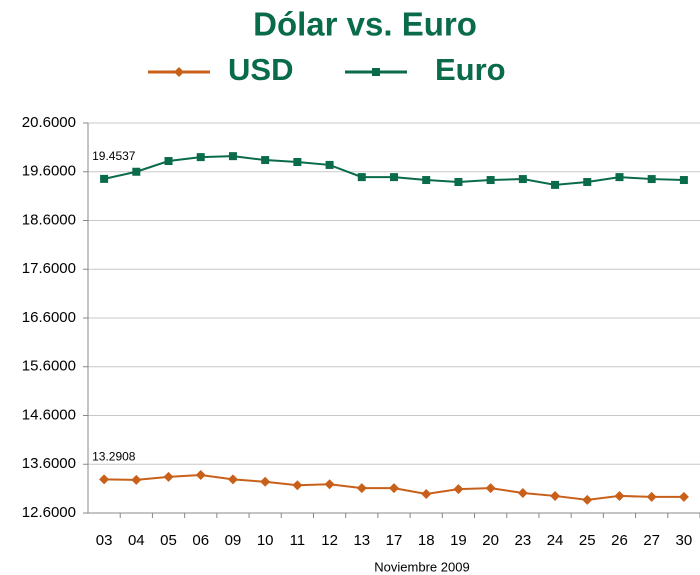  What do you see at coordinates (265, 540) in the screenshot?
I see `x-tick-label: 10` at bounding box center [265, 540].